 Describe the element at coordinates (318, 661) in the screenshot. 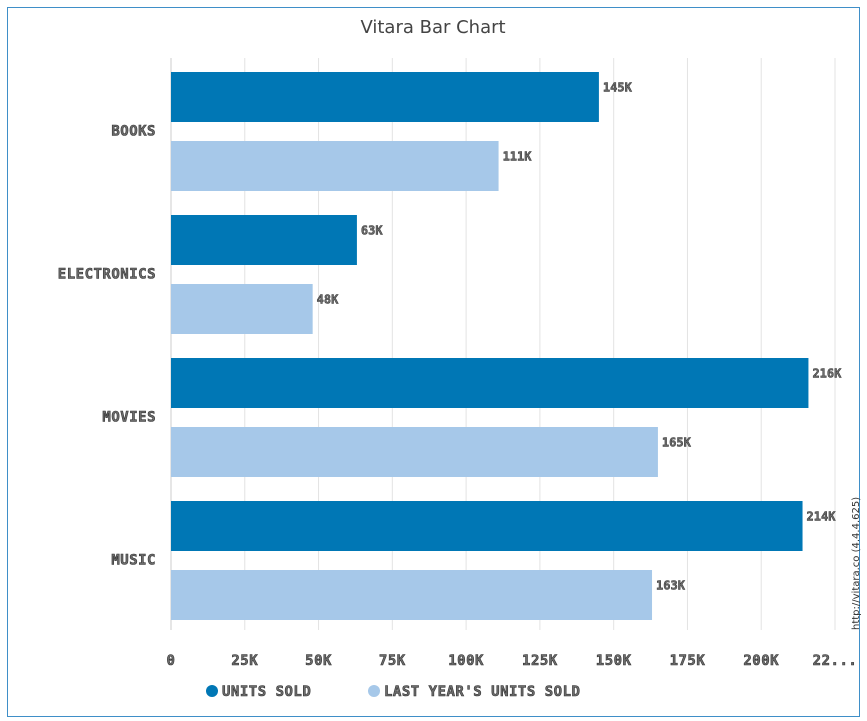

I see `x-tick-label: 50K` at that location.